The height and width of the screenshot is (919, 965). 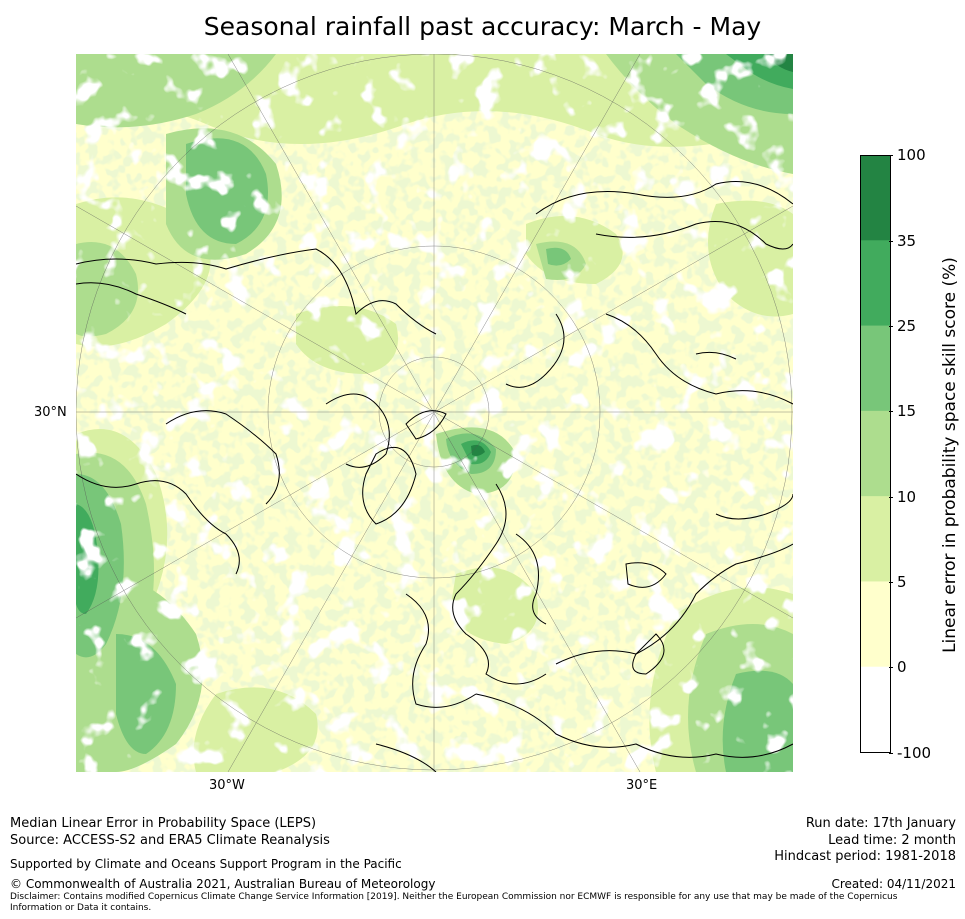 I want to click on colorbar, so click(x=875, y=453).